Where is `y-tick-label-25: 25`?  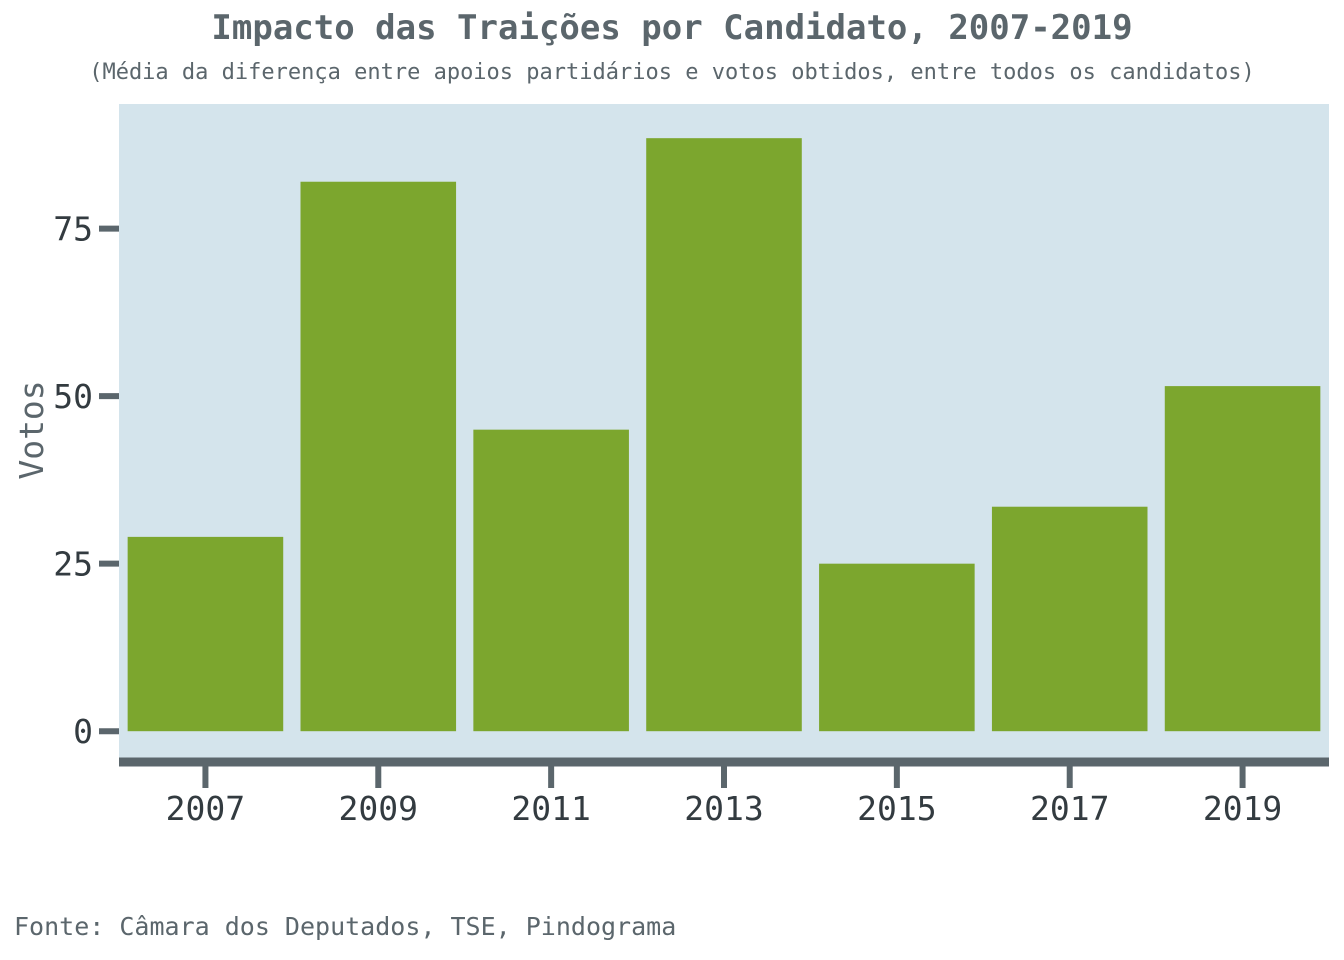
y-tick-label-25: 25 is located at coordinates (73, 564).